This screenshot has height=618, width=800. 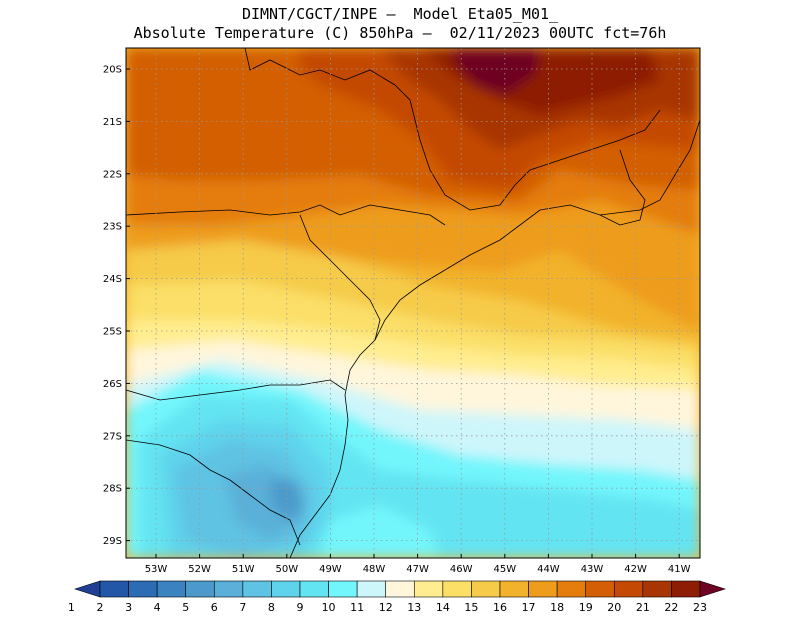 What do you see at coordinates (199, 569) in the screenshot?
I see `lon-tick-label: 52W` at bounding box center [199, 569].